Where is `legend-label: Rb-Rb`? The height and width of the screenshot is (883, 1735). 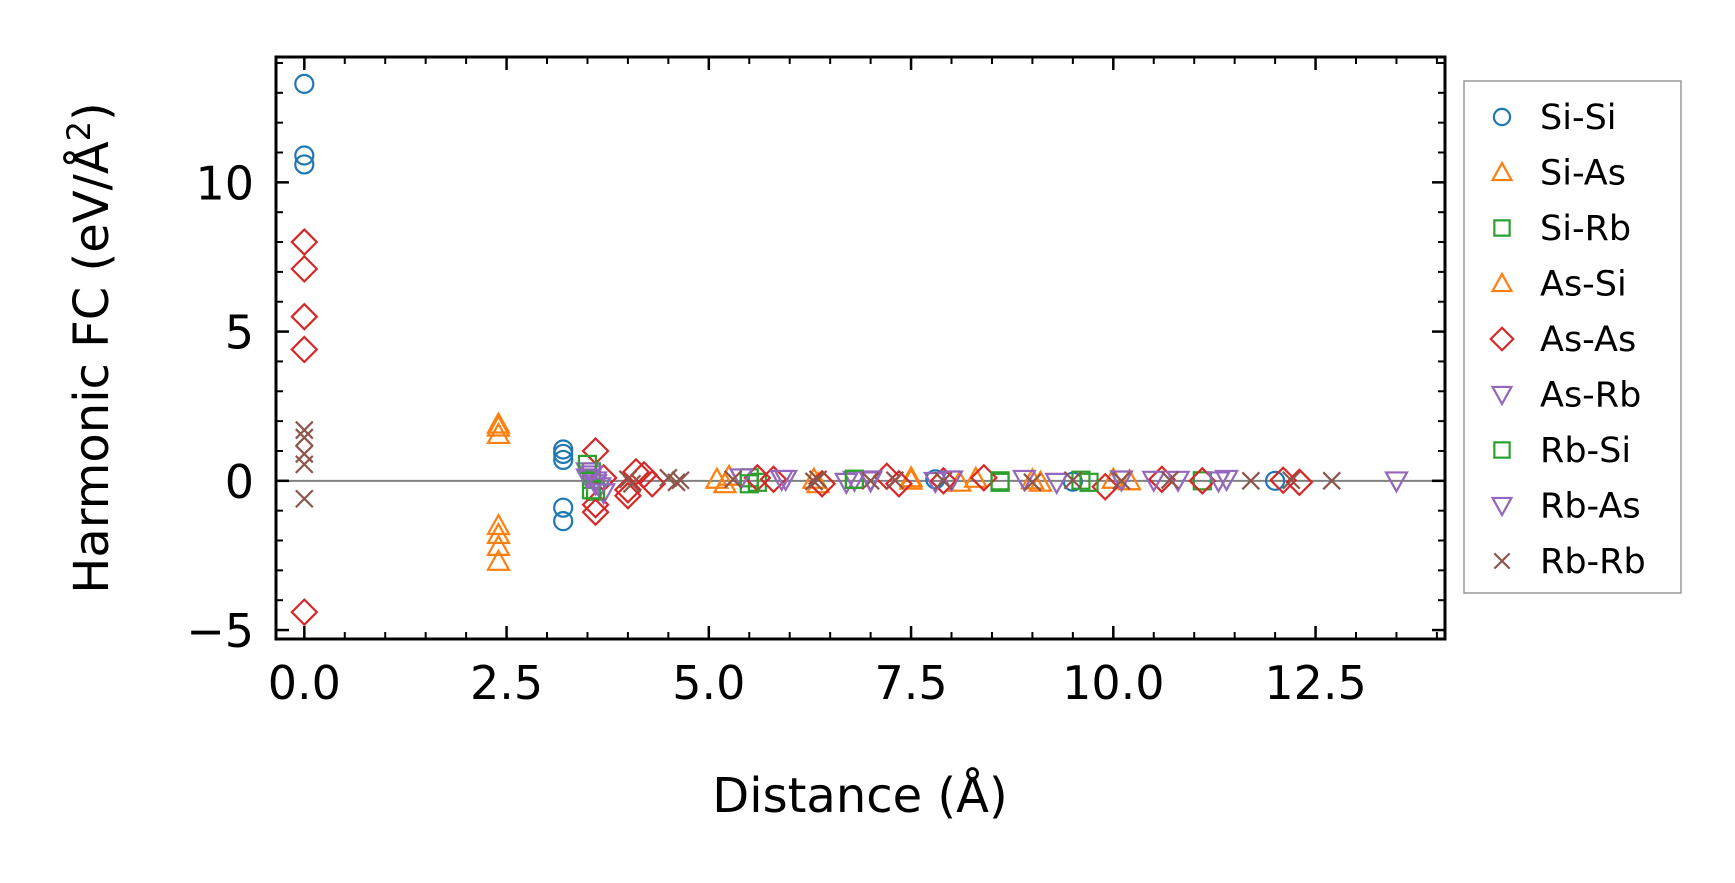
legend-label: Rb-Rb is located at coordinates (1593, 562).